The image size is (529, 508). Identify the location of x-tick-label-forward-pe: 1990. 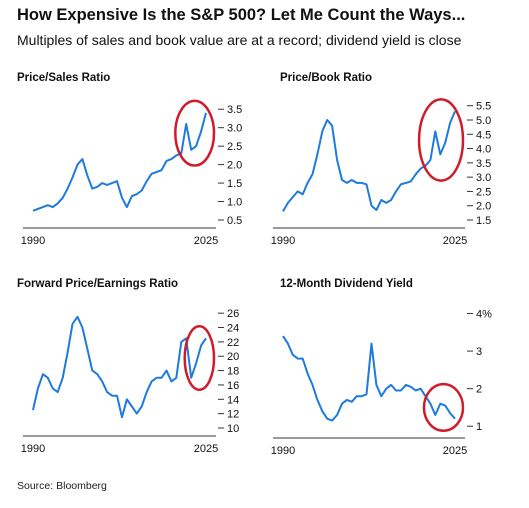
(33, 449).